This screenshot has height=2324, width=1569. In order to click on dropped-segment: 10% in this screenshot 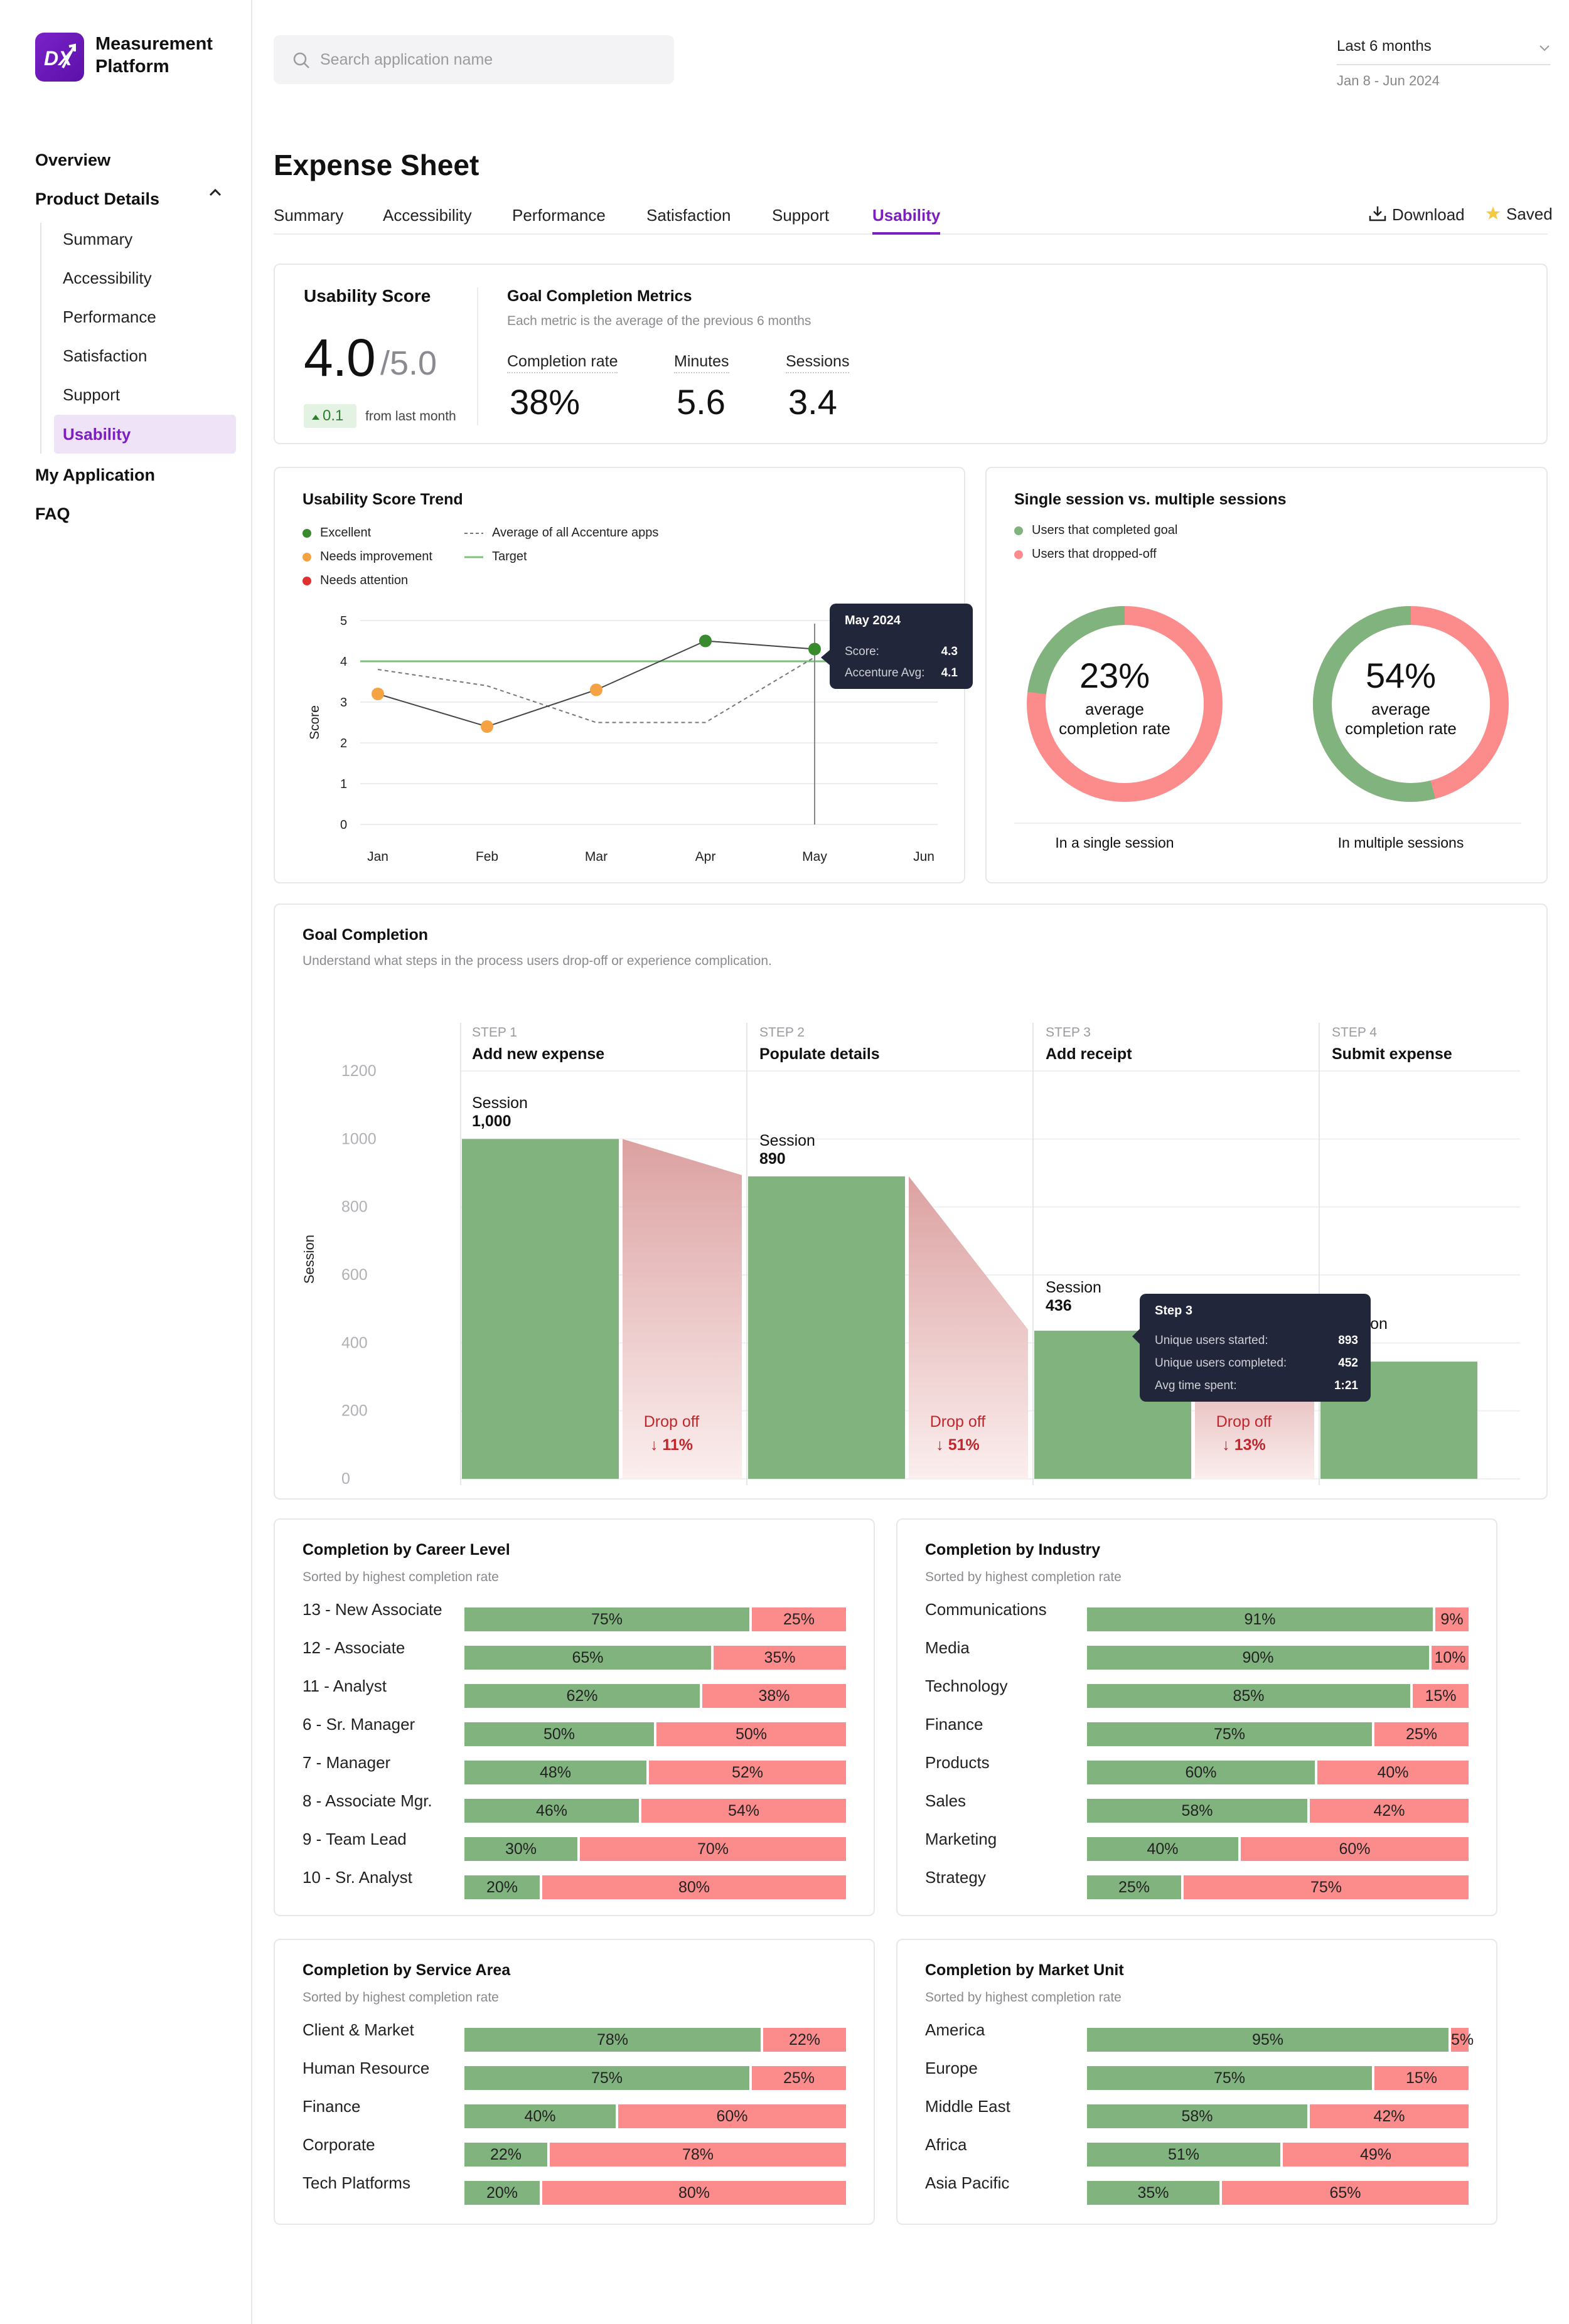, I will do `click(1450, 1658)`.